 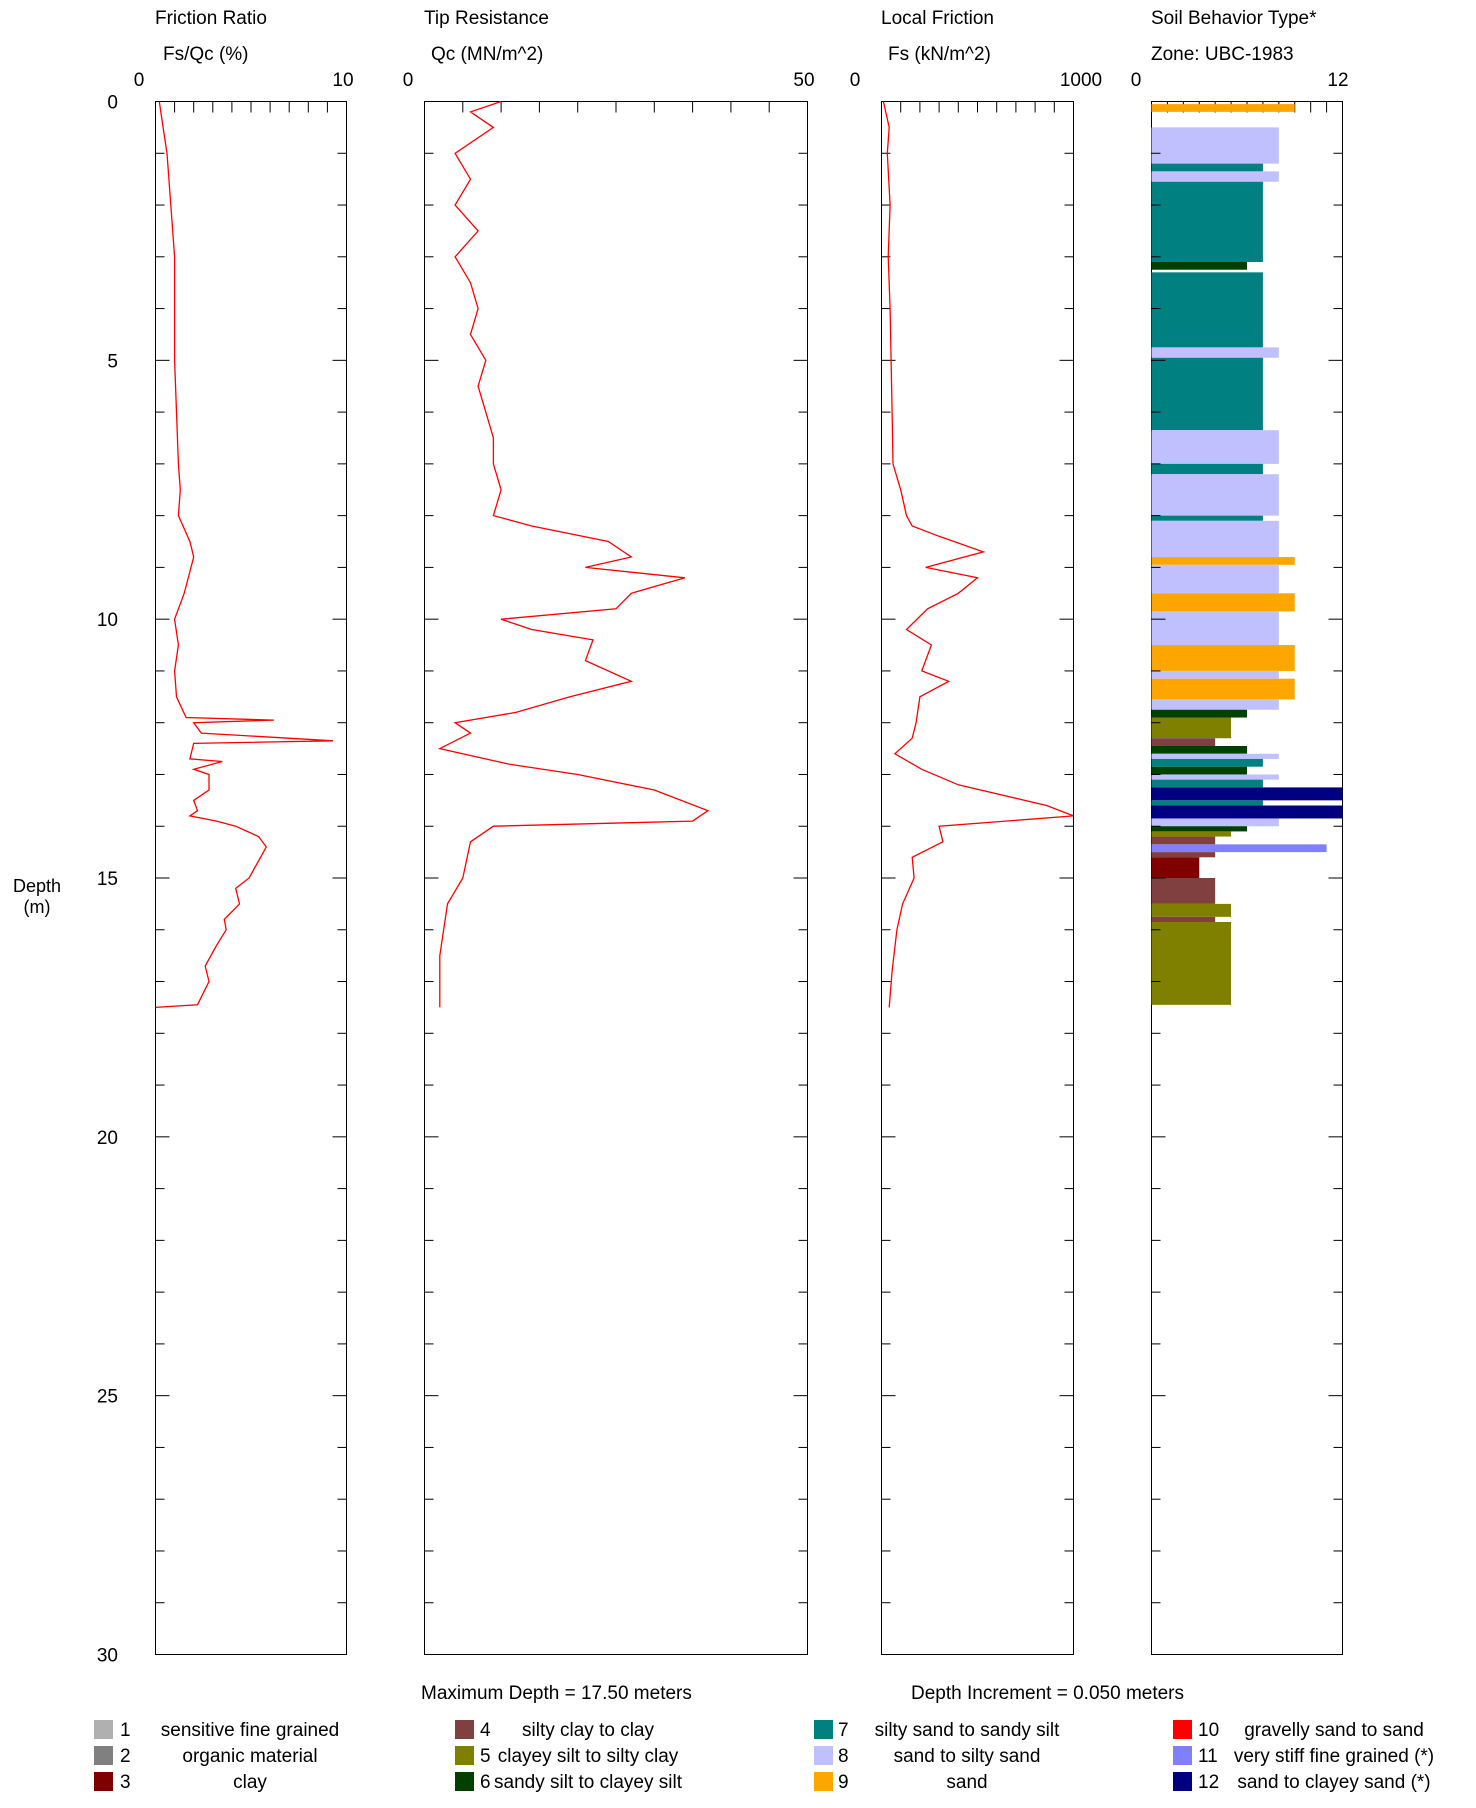 I want to click on local-friction-title: Local Friction, so click(x=937, y=18).